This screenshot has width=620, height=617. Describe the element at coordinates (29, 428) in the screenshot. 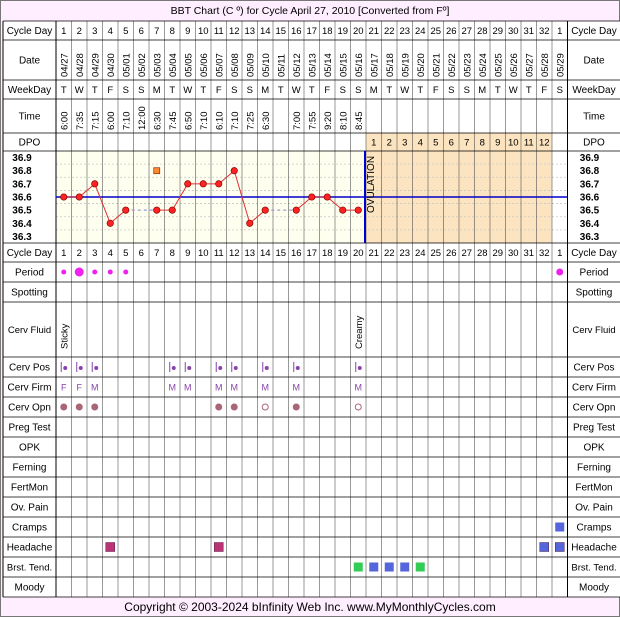

I see `row-label-left: Preg Test` at that location.